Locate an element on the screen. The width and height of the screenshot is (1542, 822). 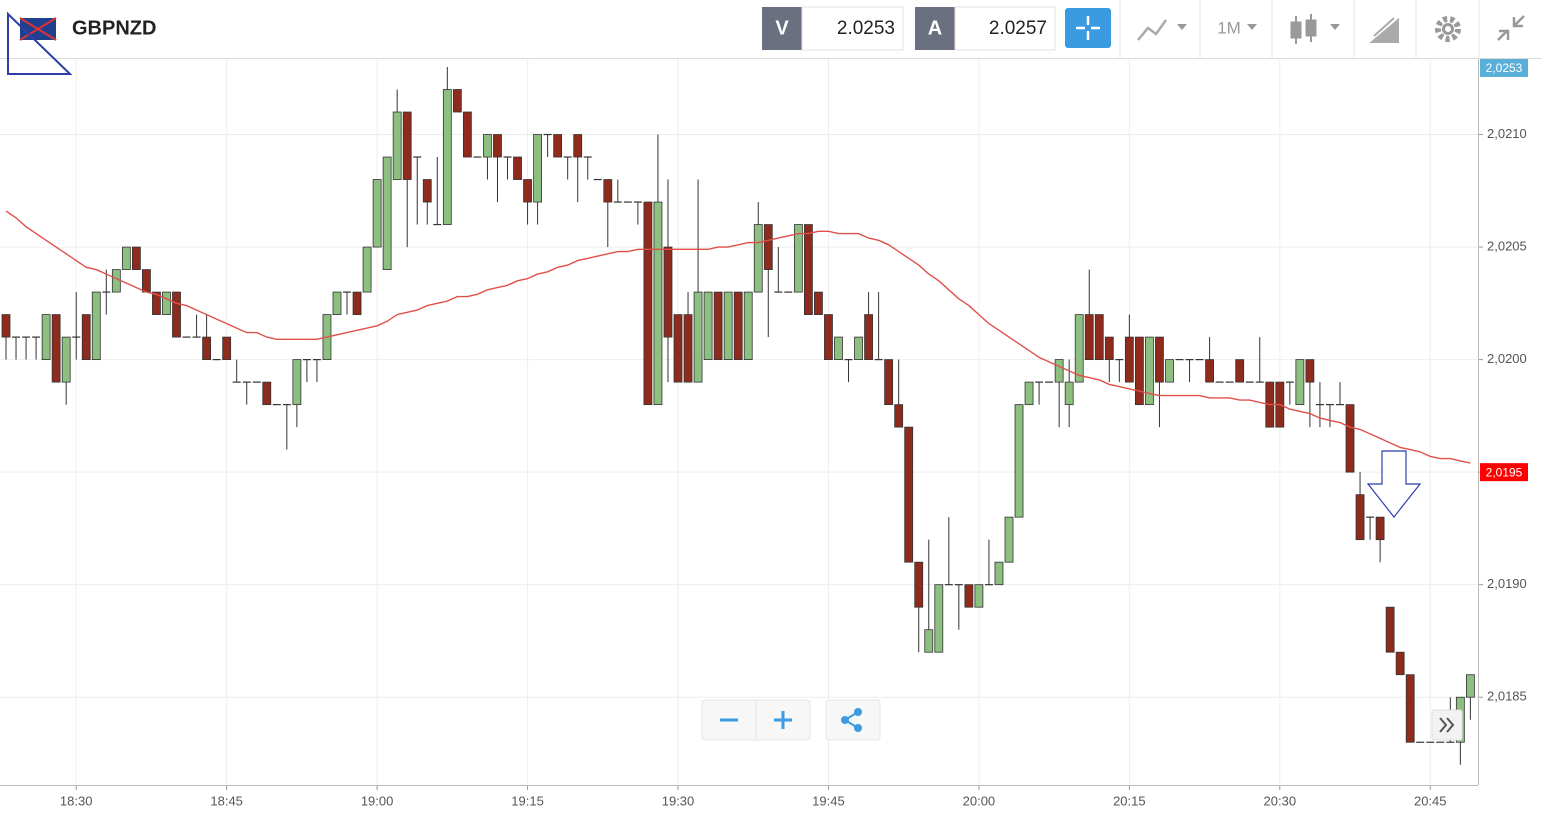
toolbar-separators is located at coordinates (1299, 29).